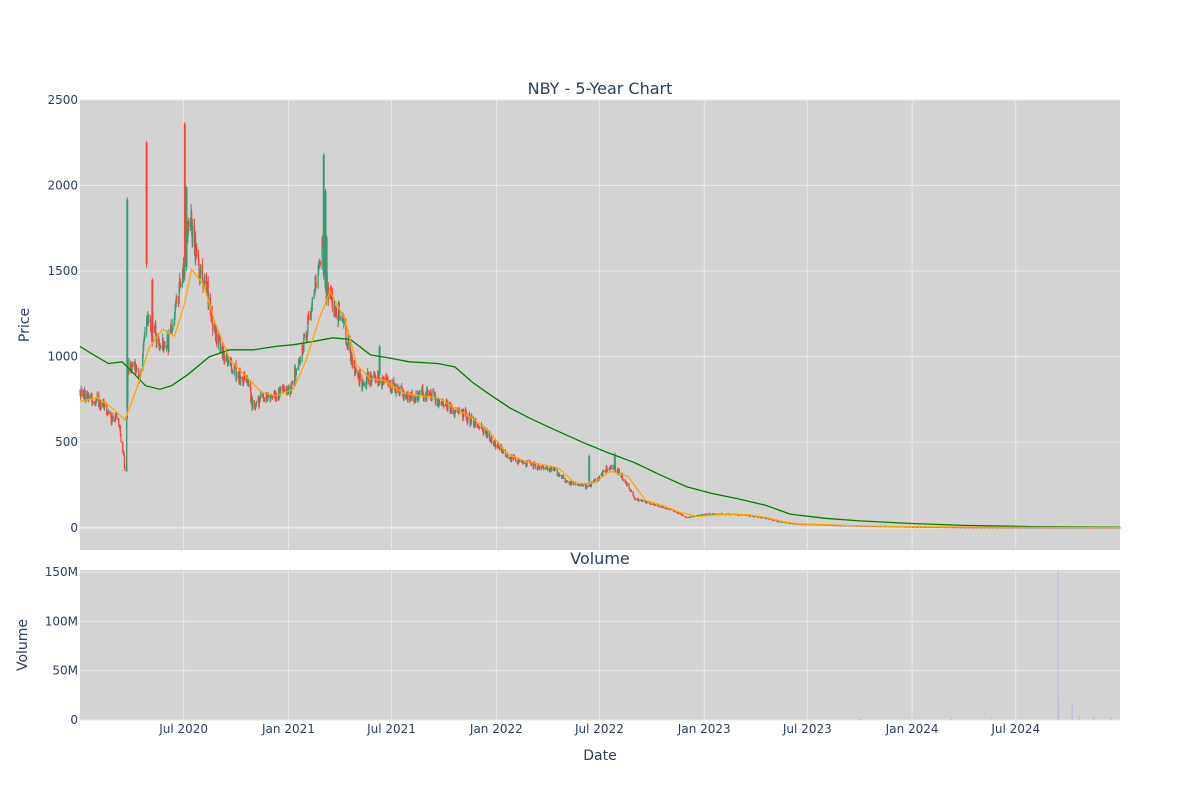 The image size is (1200, 800). Describe the element at coordinates (704, 729) in the screenshot. I see `x-tick-label: Jan 2023` at that location.